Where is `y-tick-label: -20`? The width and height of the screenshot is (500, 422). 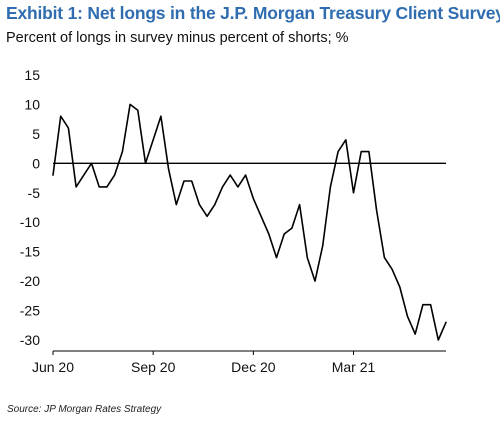
y-tick-label: -20 is located at coordinates (30, 281).